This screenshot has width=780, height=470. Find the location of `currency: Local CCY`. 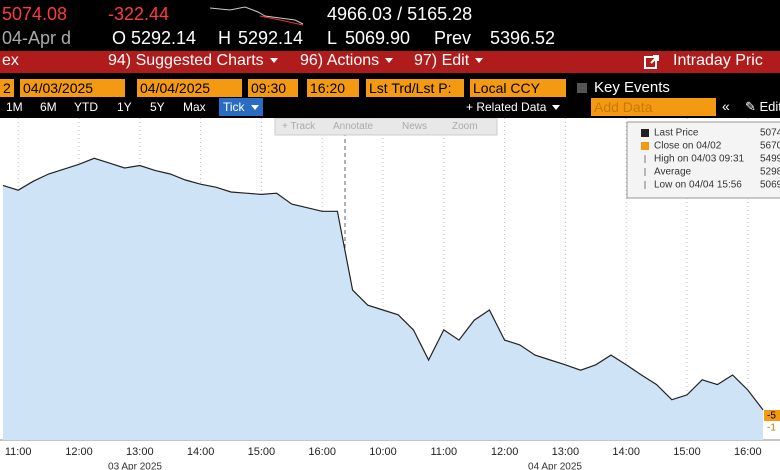

currency: Local CCY is located at coordinates (518, 88).